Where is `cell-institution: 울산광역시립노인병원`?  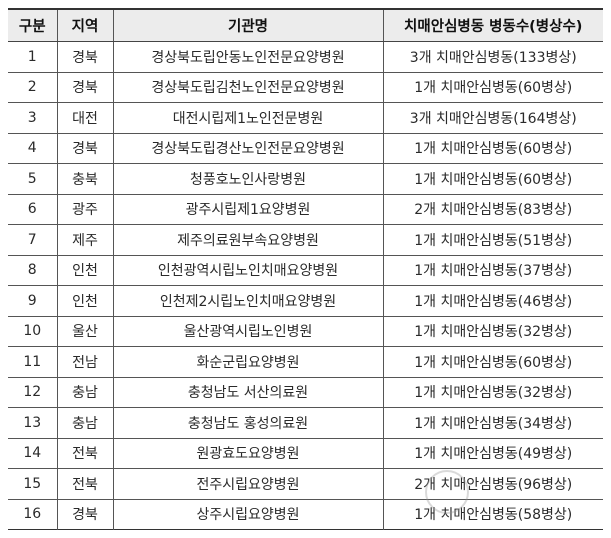
cell-institution: 울산광역시립노인병원 is located at coordinates (247, 331).